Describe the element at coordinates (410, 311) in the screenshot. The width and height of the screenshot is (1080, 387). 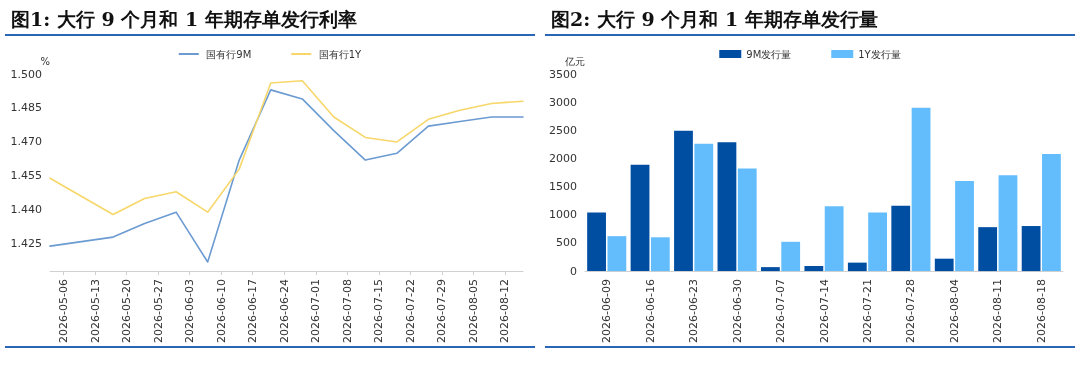
I see `x-tick-label: 2026-07-22` at that location.